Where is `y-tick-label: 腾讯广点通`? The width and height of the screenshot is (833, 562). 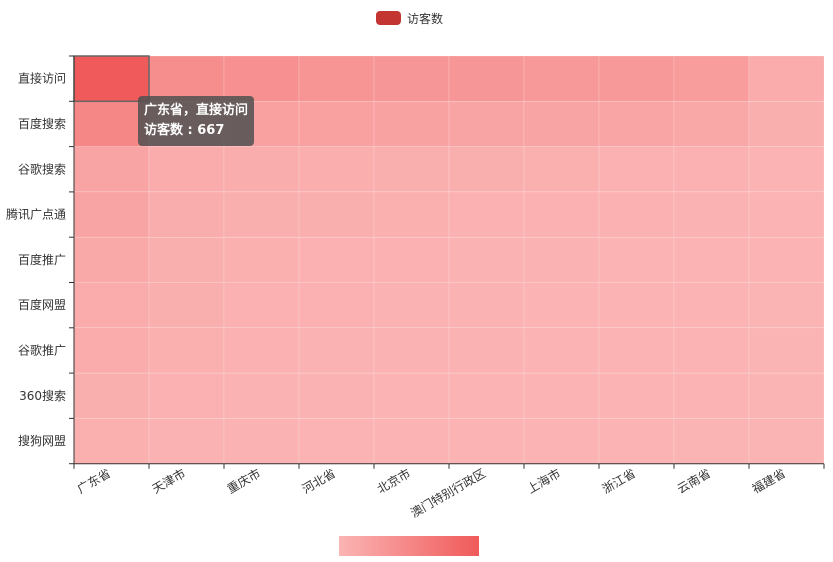 y-tick-label: 腾讯广点通 is located at coordinates (36, 214).